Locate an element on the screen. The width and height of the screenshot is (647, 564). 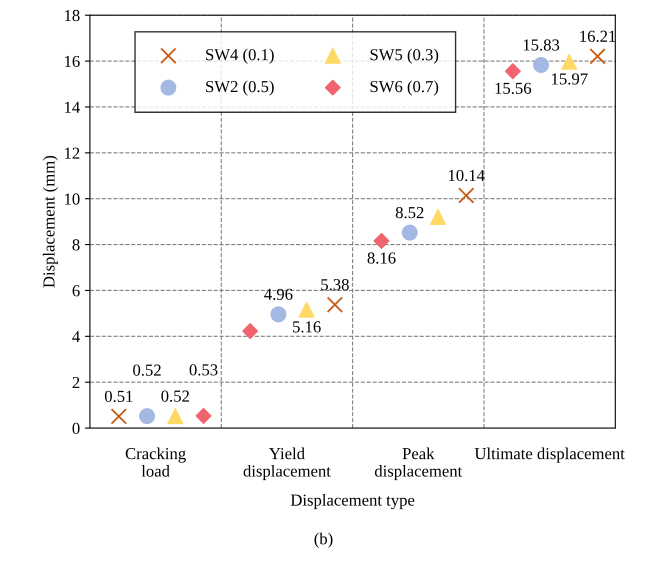
y-tick-label: 0 is located at coordinates (76, 428).